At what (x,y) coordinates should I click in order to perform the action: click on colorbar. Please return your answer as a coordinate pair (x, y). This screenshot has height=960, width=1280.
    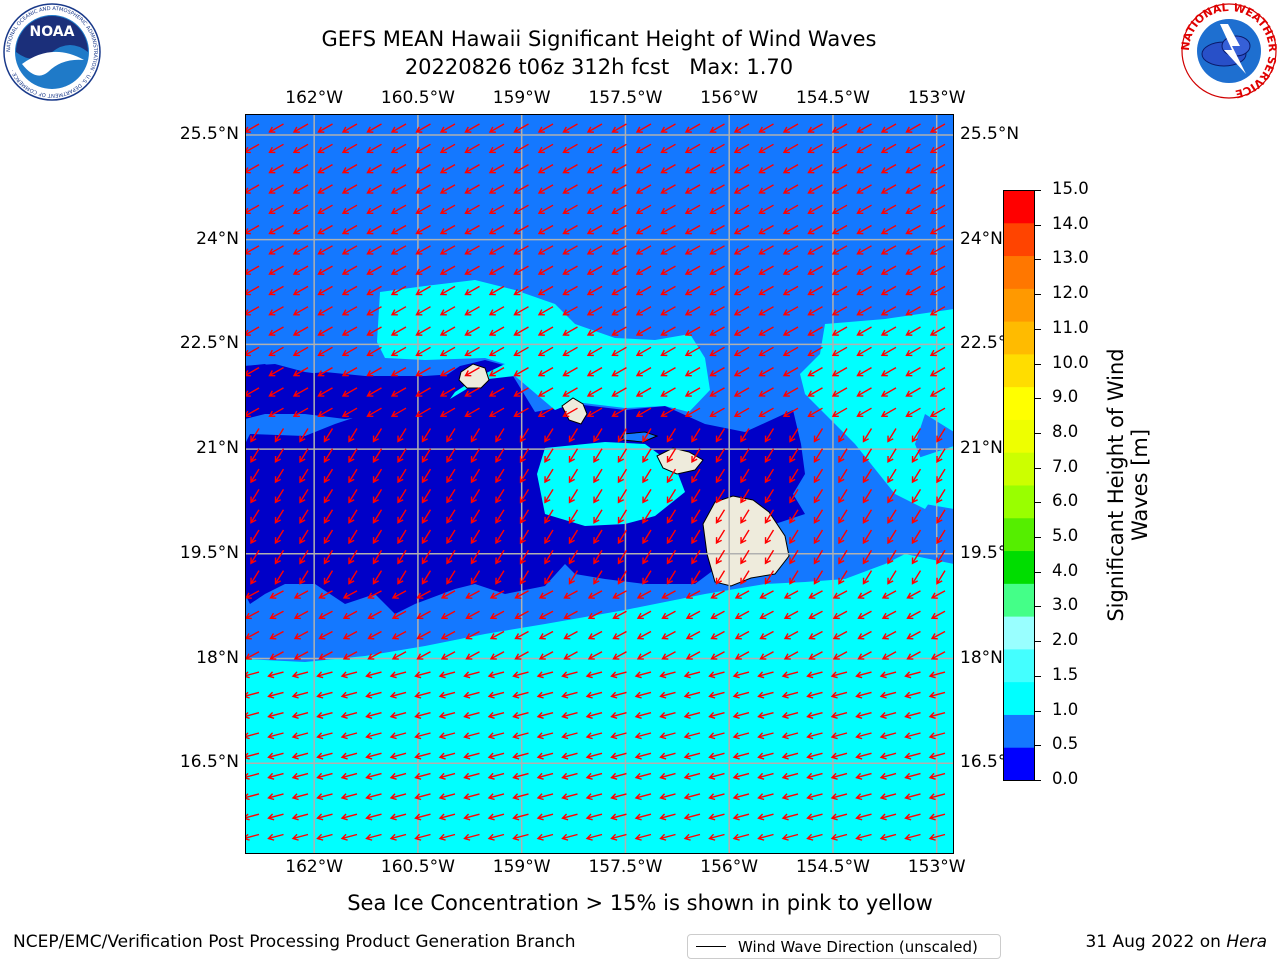
    Looking at the image, I should click on (1019, 485).